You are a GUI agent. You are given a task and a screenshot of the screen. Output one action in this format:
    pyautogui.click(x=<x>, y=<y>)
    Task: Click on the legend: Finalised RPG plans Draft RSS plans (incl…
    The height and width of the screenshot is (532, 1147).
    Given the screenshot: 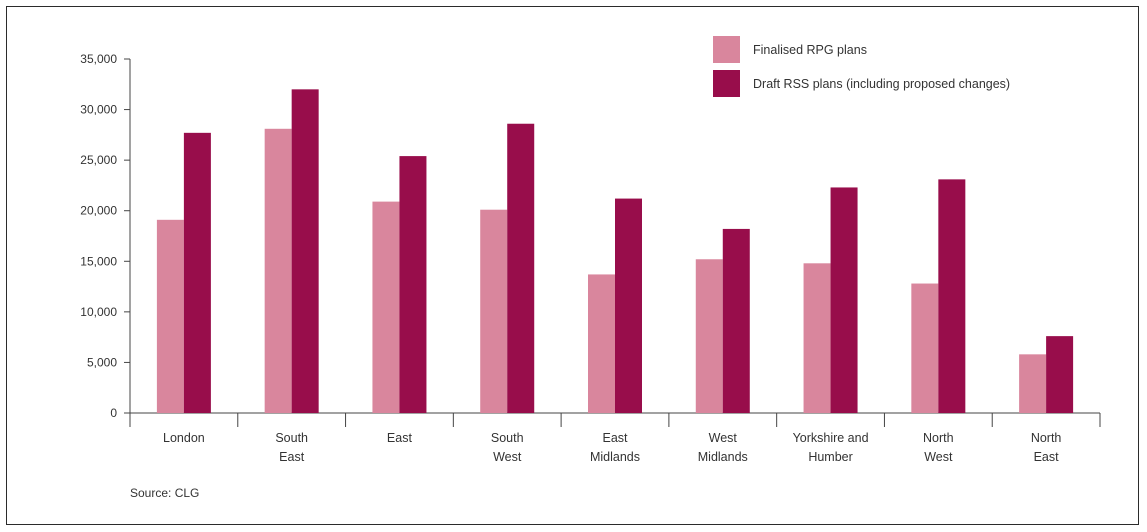 What is the action you would take?
    pyautogui.click(x=861, y=66)
    